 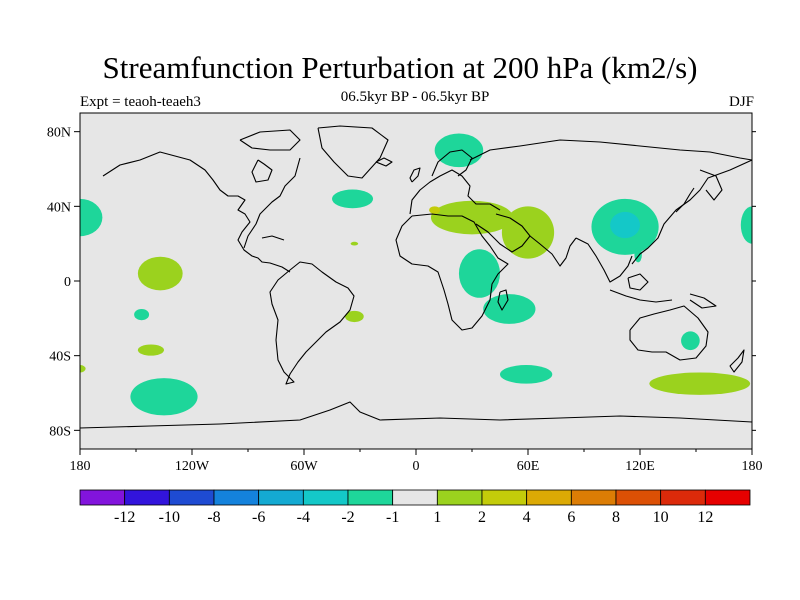 What do you see at coordinates (303, 517) in the screenshot?
I see `colorbar-label: -4` at bounding box center [303, 517].